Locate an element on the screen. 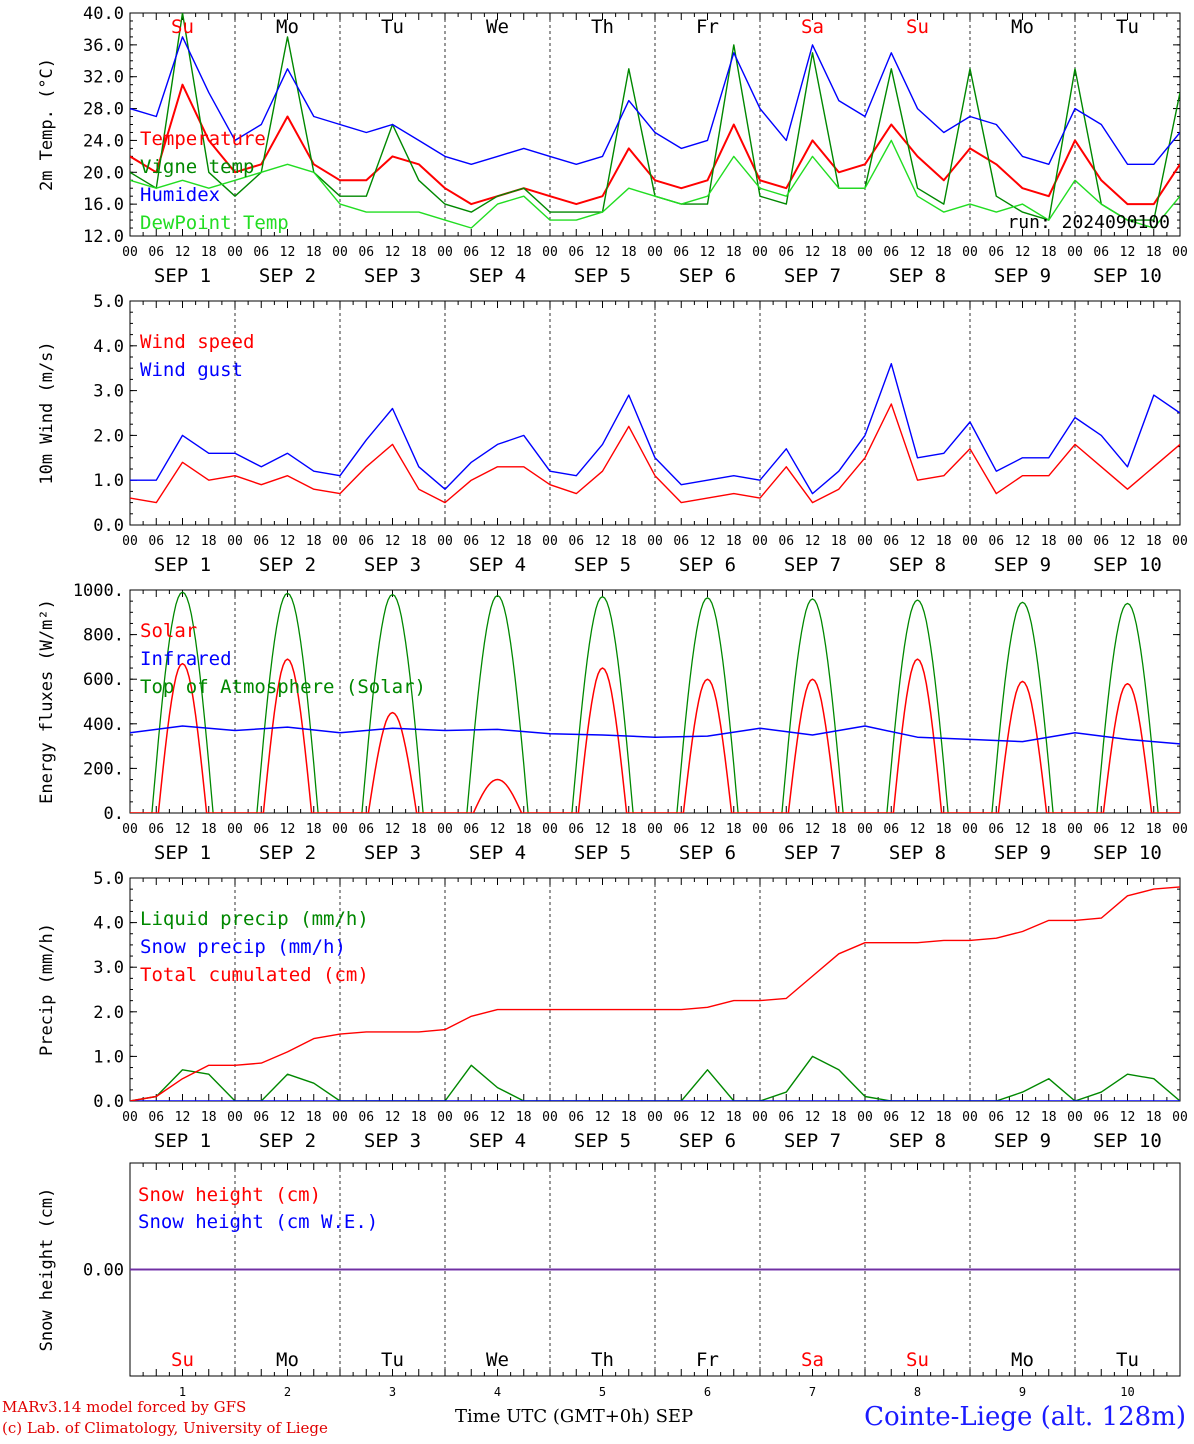  day-name: Su is located at coordinates (917, 1360).